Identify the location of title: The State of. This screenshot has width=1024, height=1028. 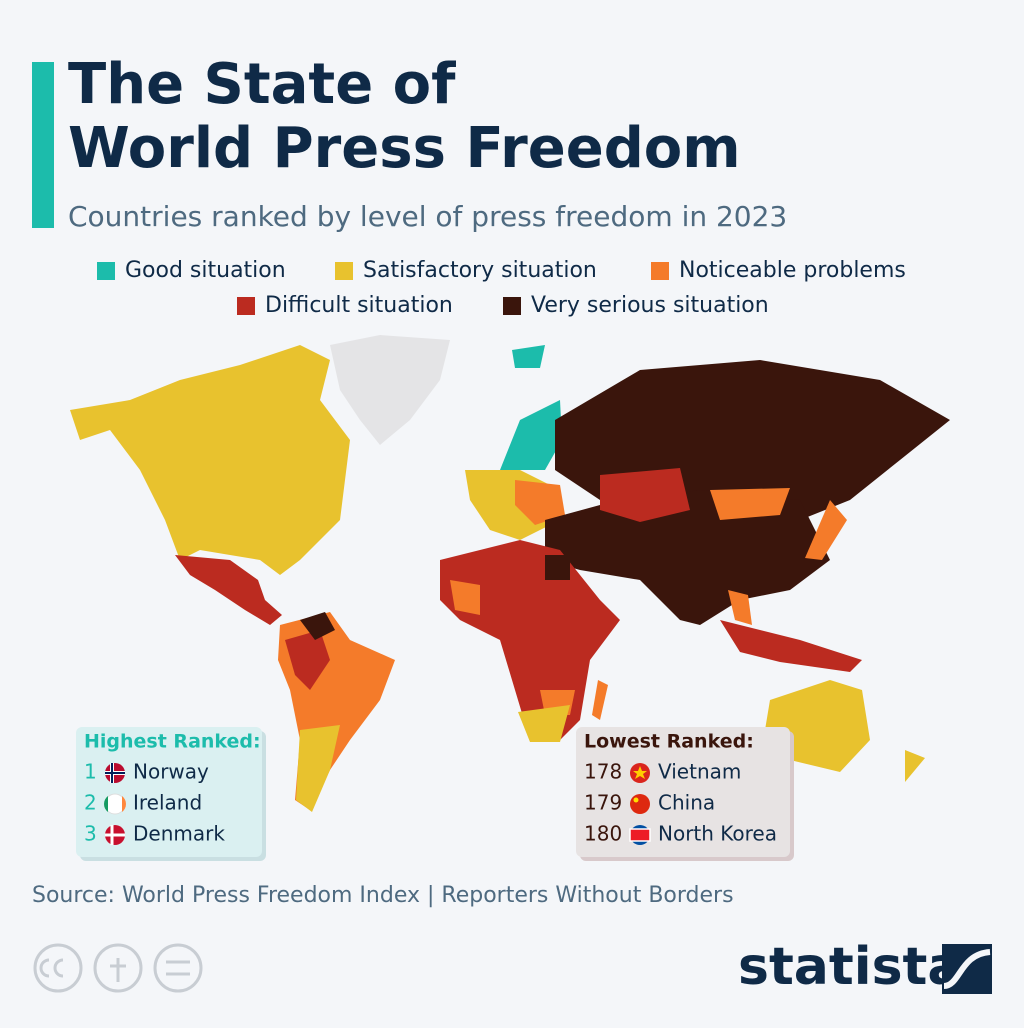
(262, 84).